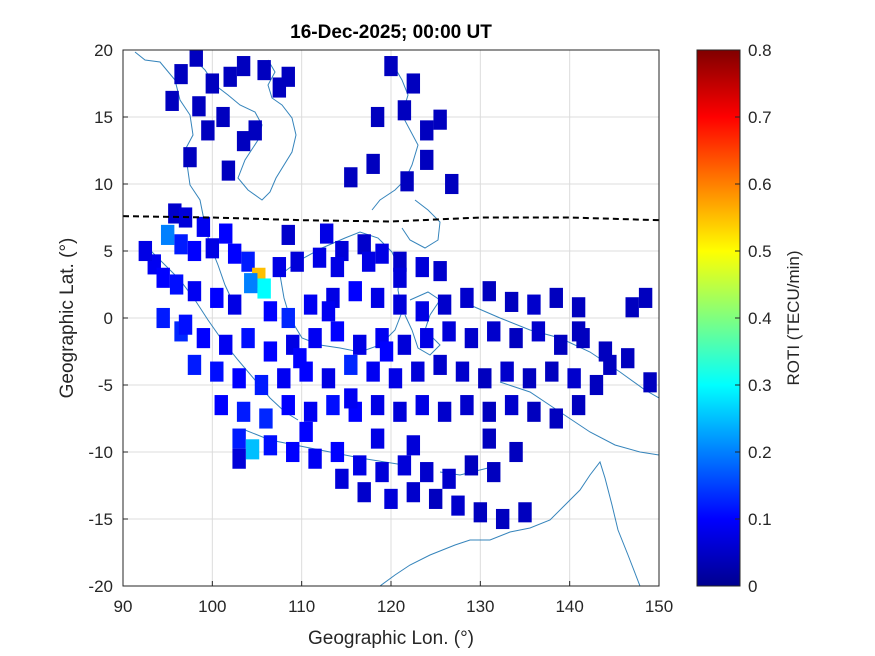  Describe the element at coordinates (753, 318) in the screenshot. I see `colorbar-ticks: 0.8 0.7 0.6 0.5 0.4 0.3 0.2 0.1 0` at that location.